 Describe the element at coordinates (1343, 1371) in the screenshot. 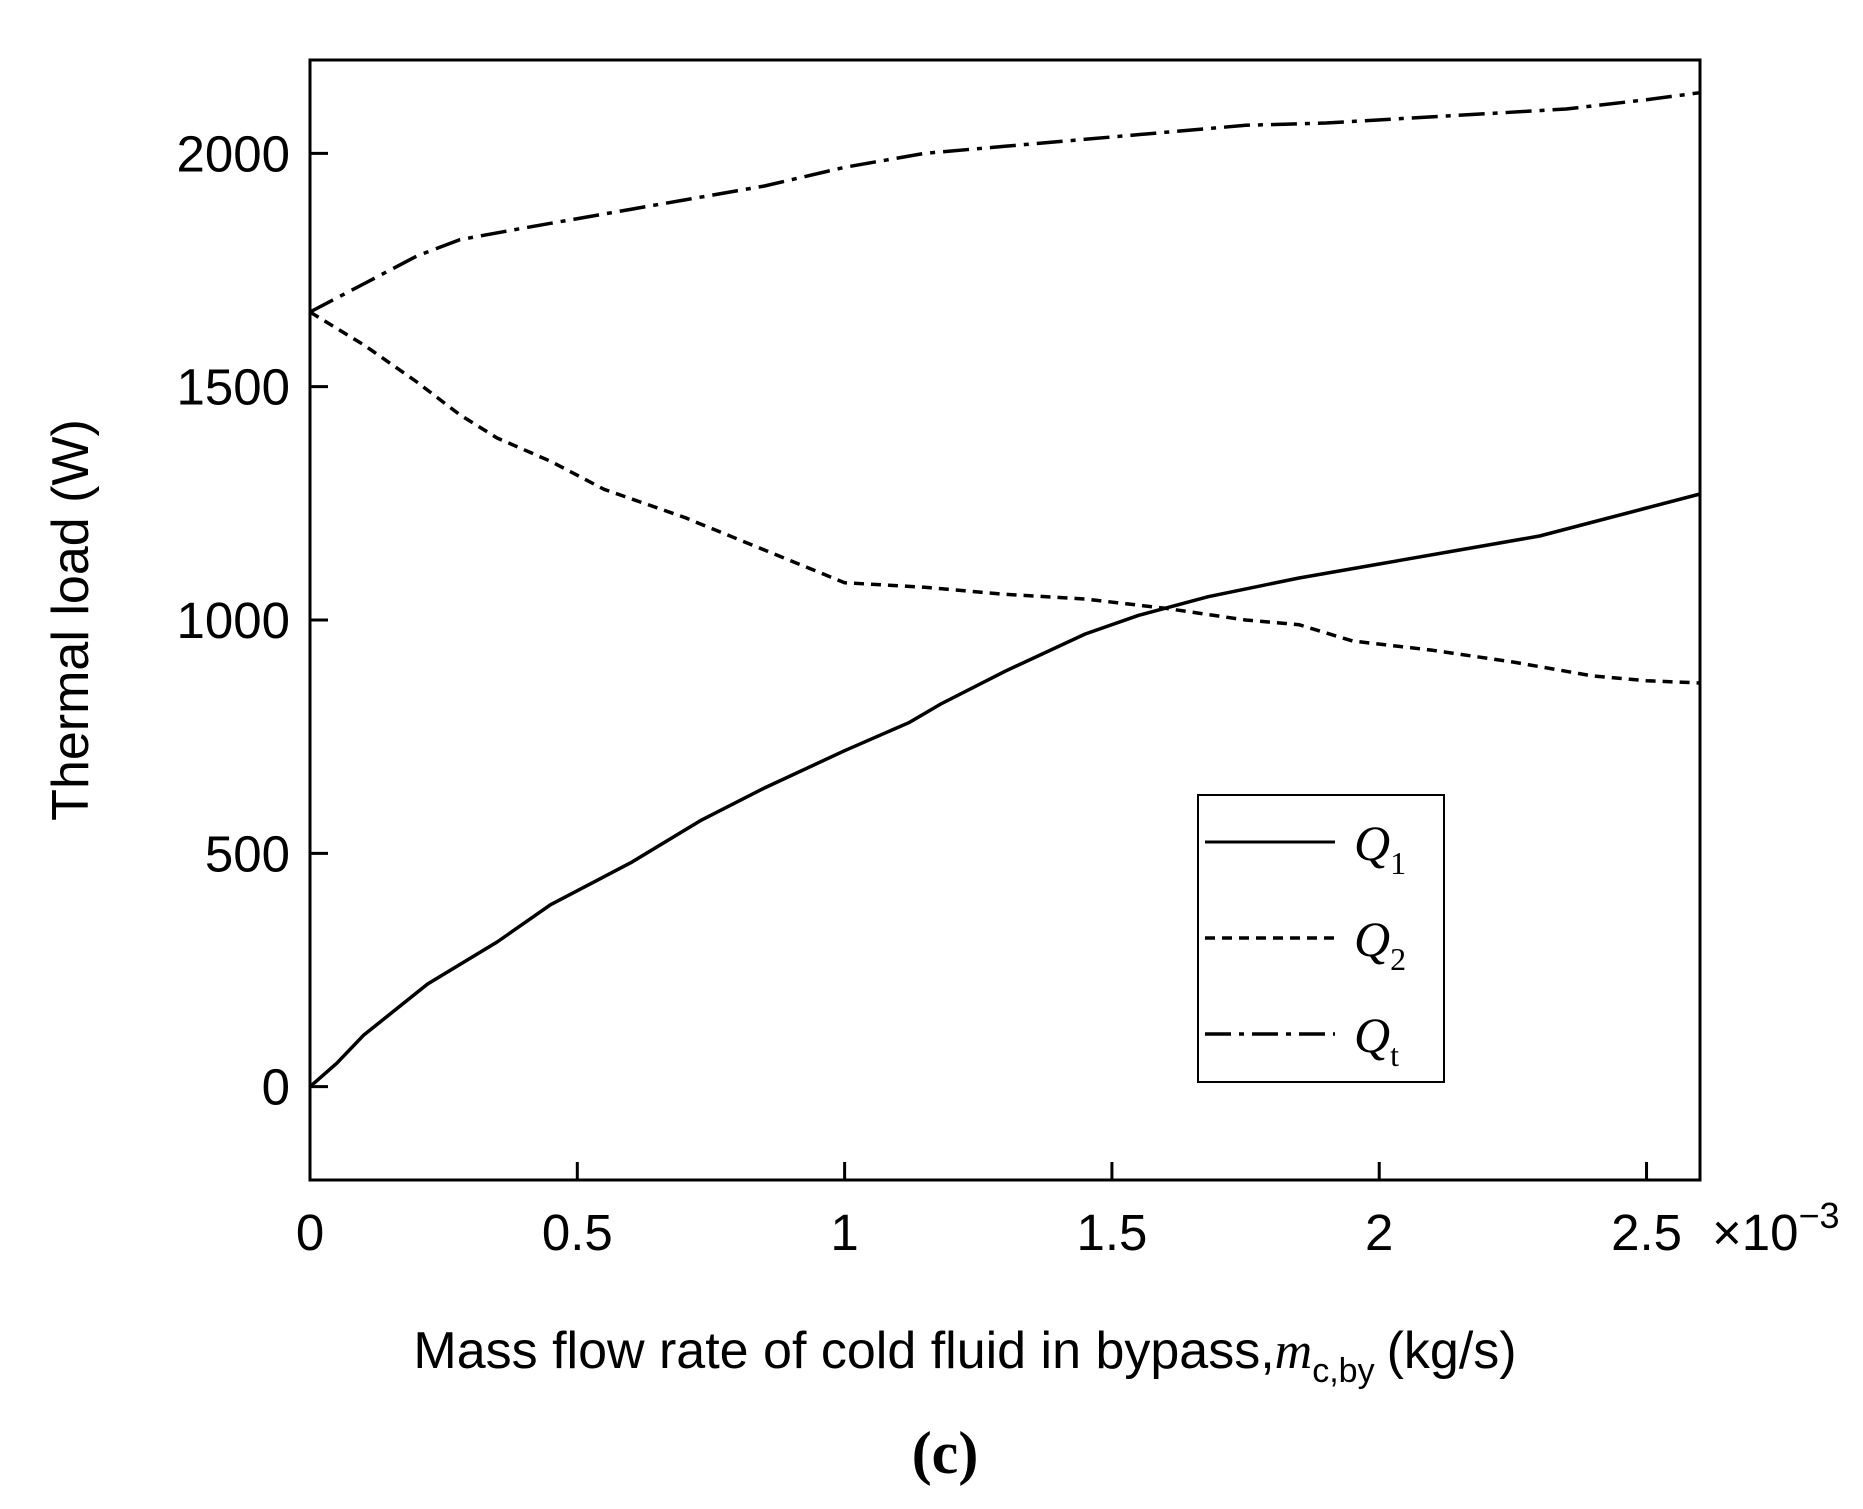

I see `x-axis-title-subscript: c,by` at that location.